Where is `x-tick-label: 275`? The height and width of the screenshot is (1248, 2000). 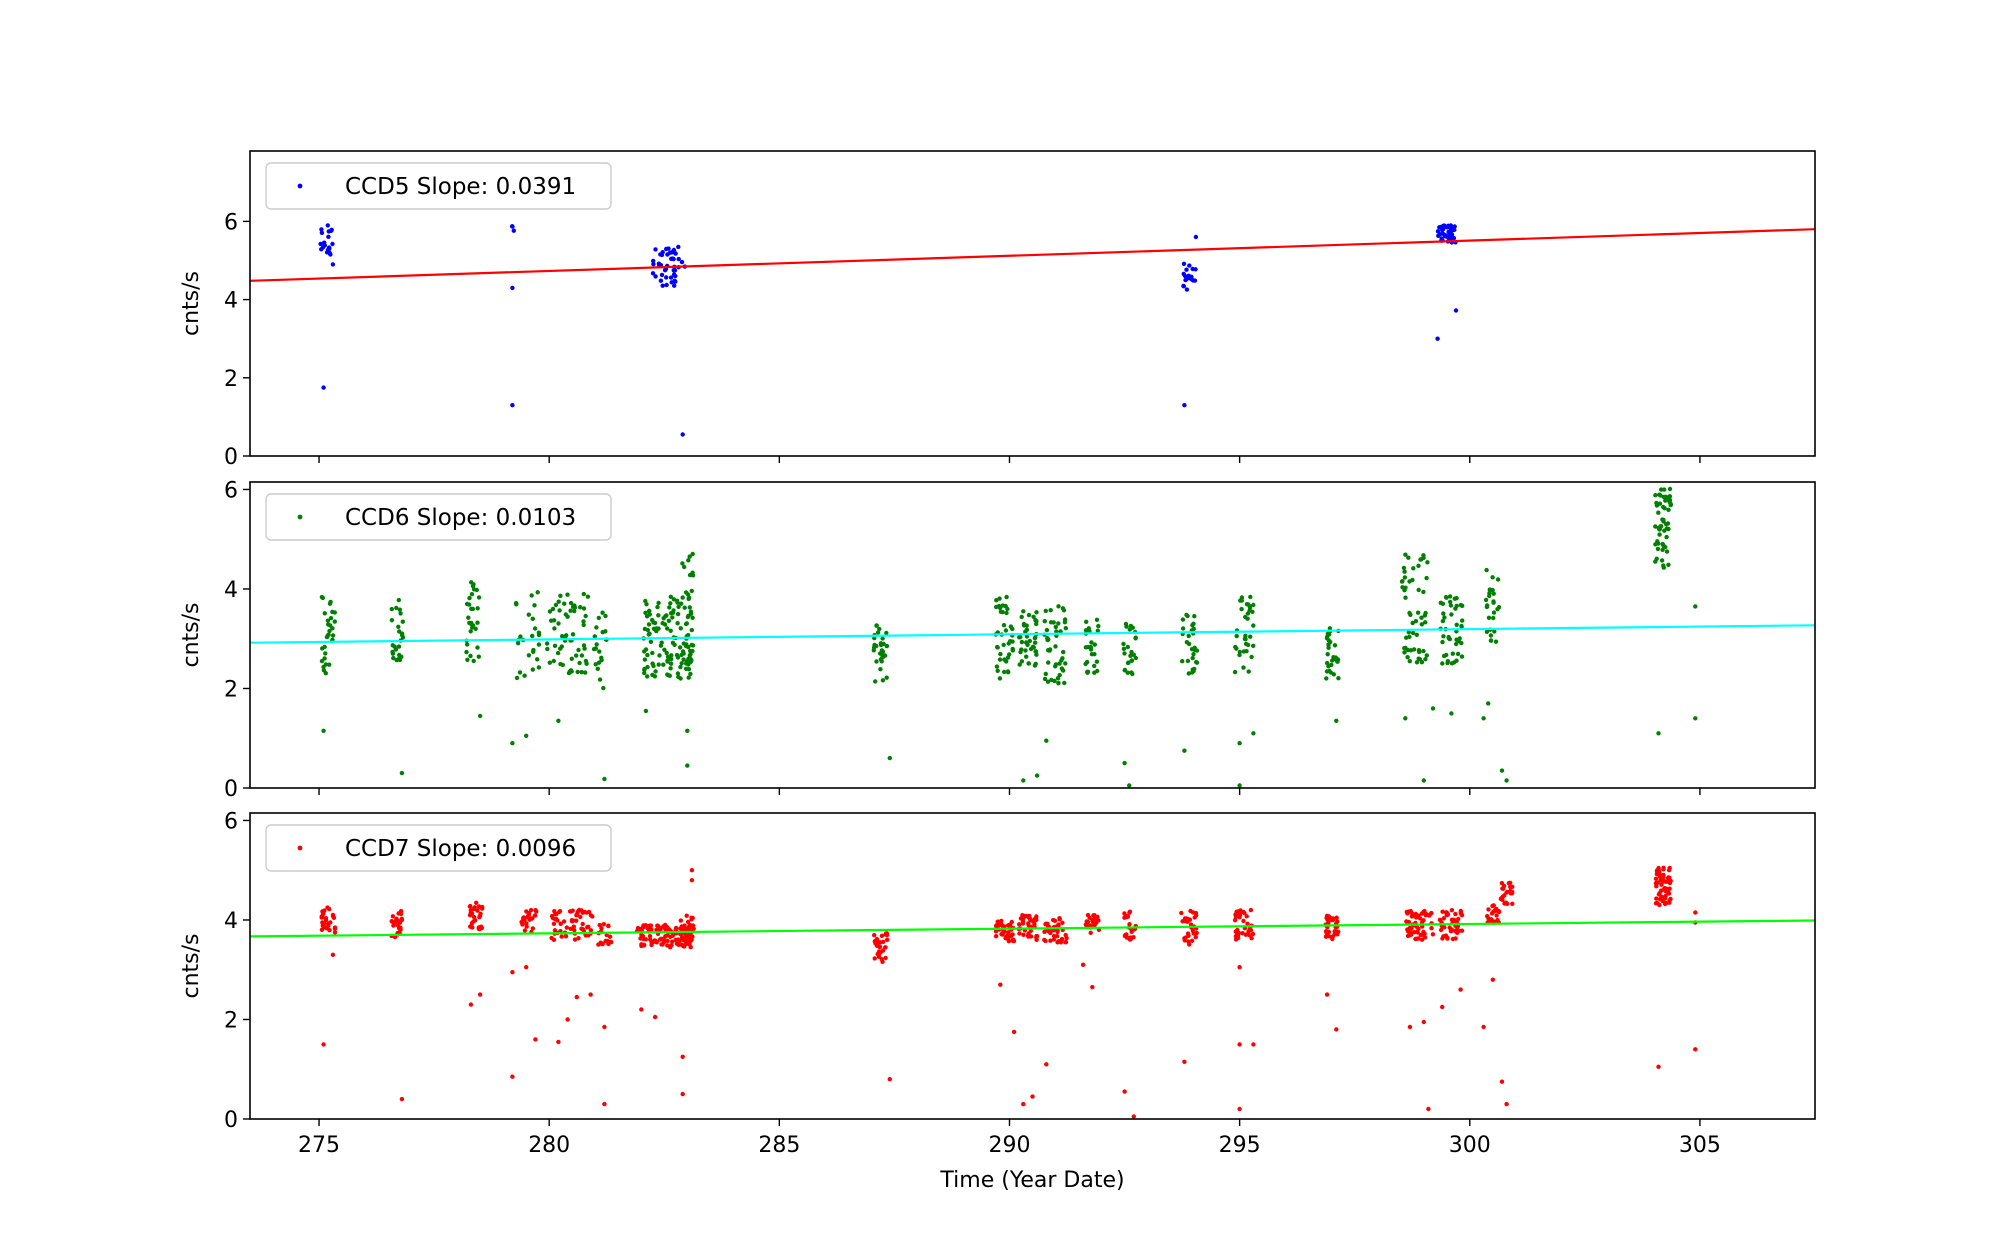 x-tick-label: 275 is located at coordinates (319, 1145).